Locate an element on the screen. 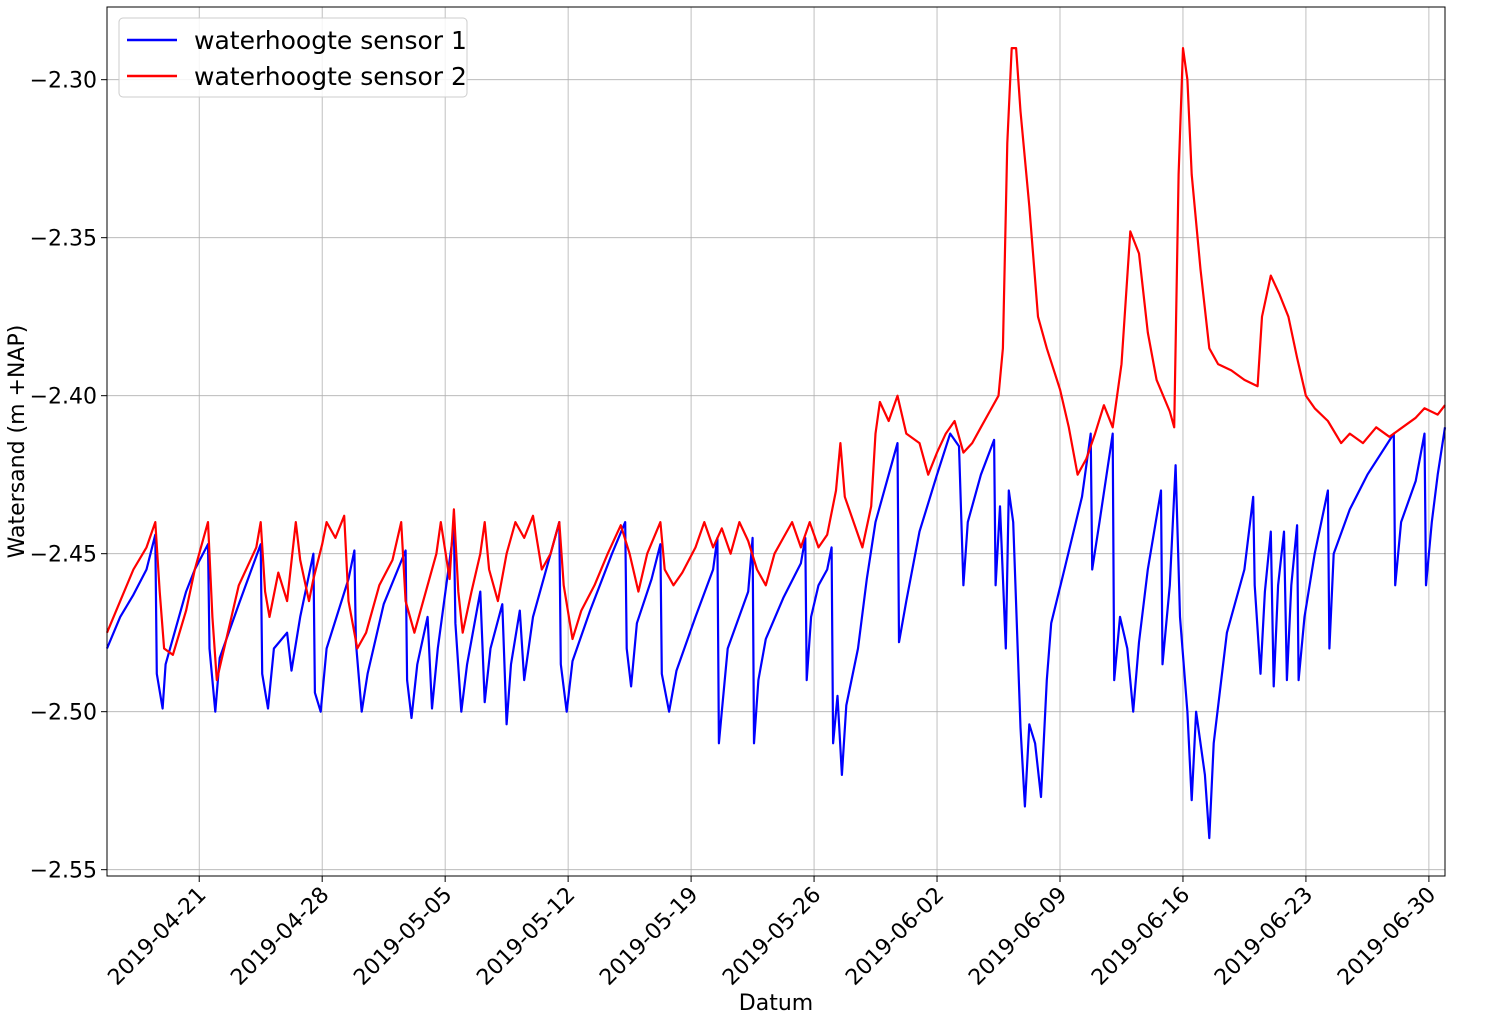  y-axis-ticks: −2.55 −2.50 −2.45 −2.40 −2.35 −2.30 is located at coordinates (68, 476).